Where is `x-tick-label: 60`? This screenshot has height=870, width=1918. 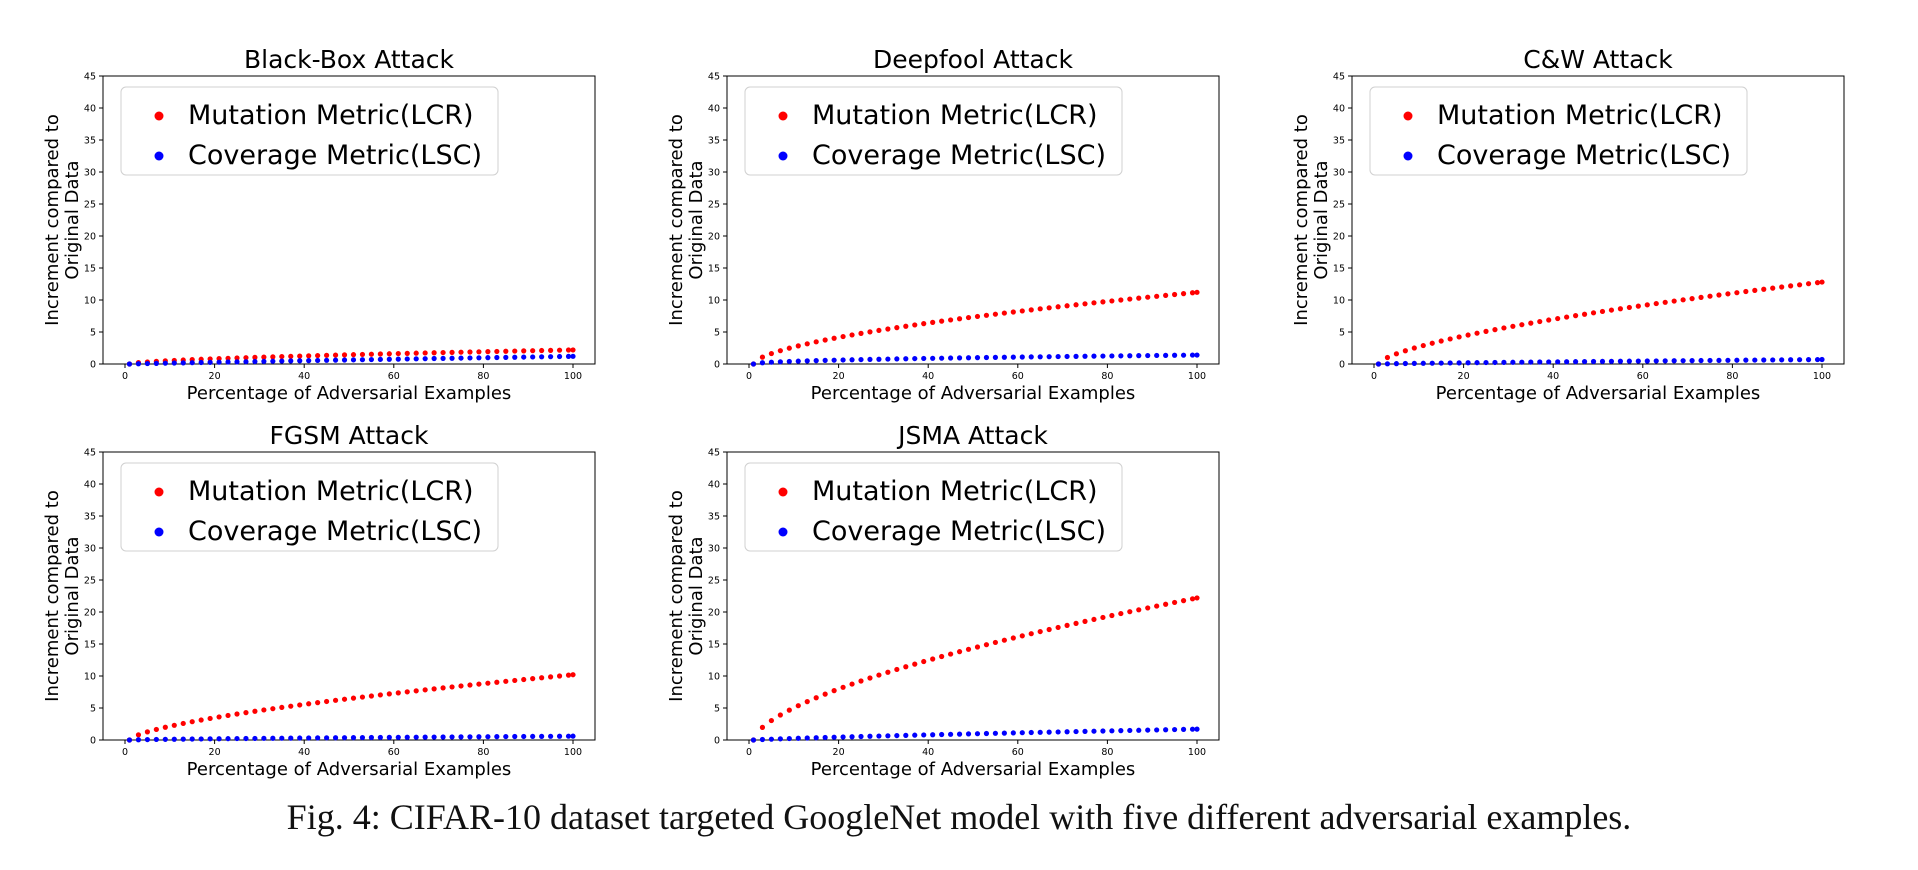 x-tick-label: 60 is located at coordinates (1643, 376).